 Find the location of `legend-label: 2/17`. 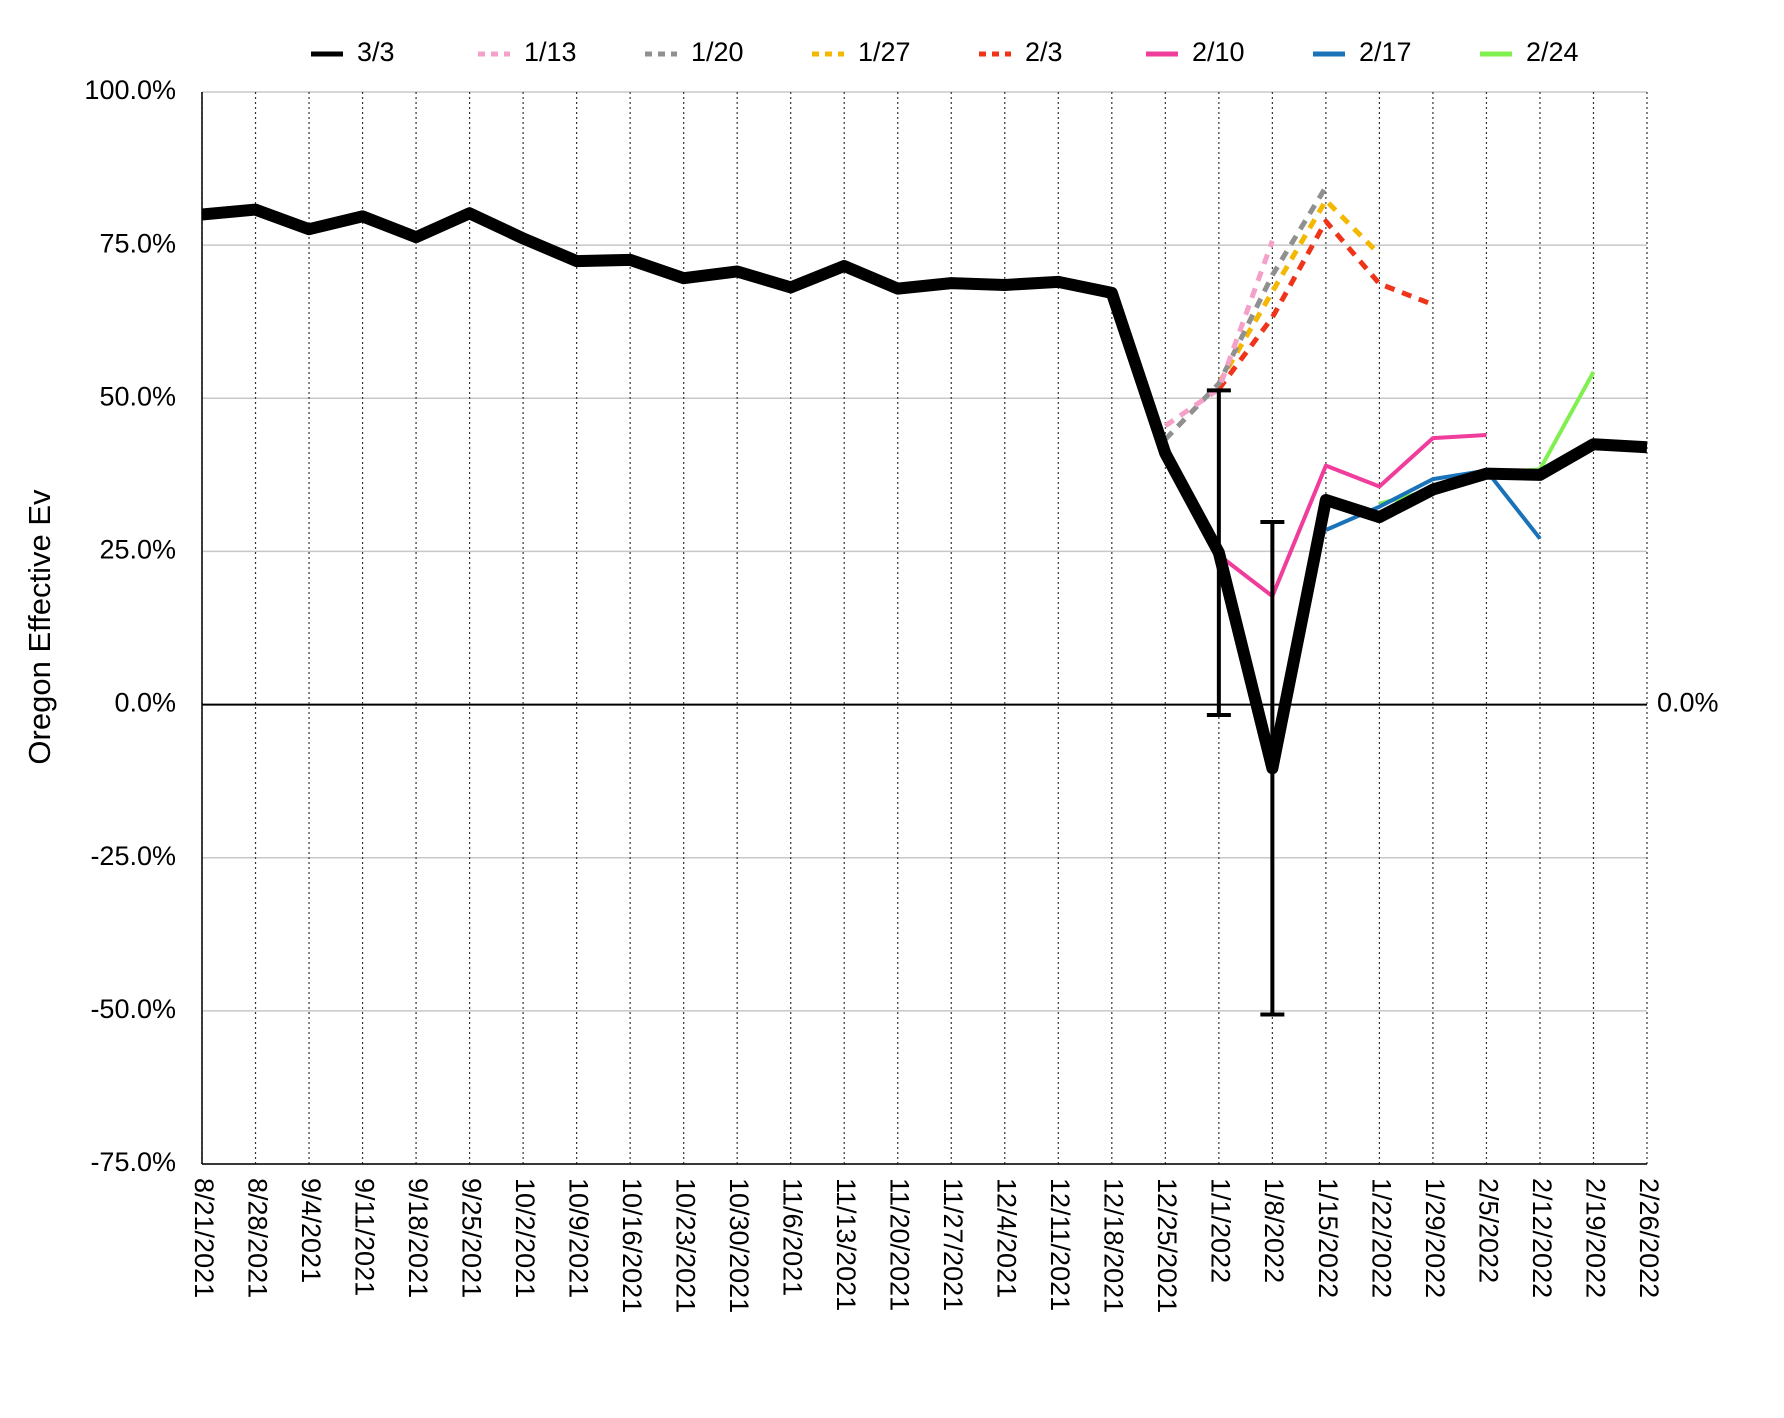

legend-label: 2/17 is located at coordinates (1385, 52).